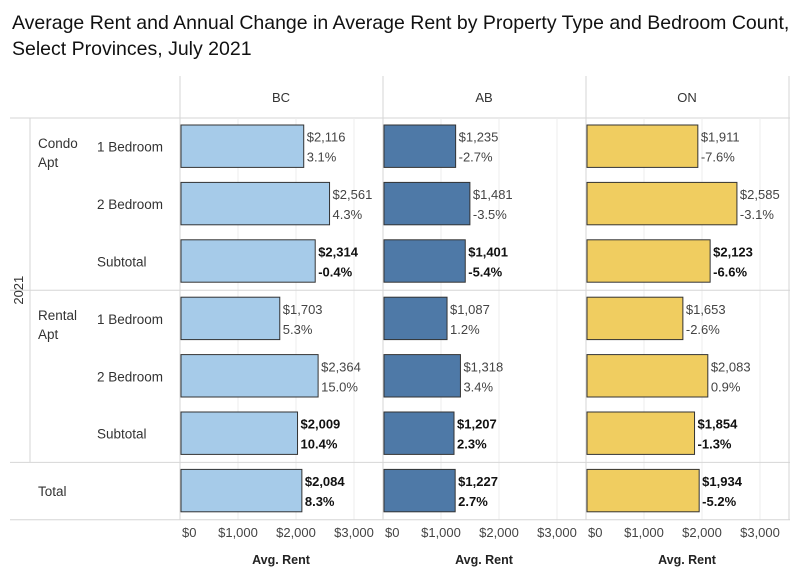 The width and height of the screenshot is (800, 581). What do you see at coordinates (493, 194) in the screenshot?
I see `value-label: $1,481` at bounding box center [493, 194].